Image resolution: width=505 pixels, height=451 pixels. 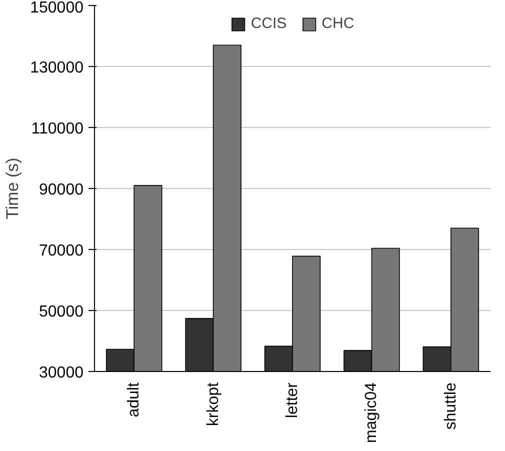 I want to click on x-tick-label: krkopt, so click(x=213, y=404).